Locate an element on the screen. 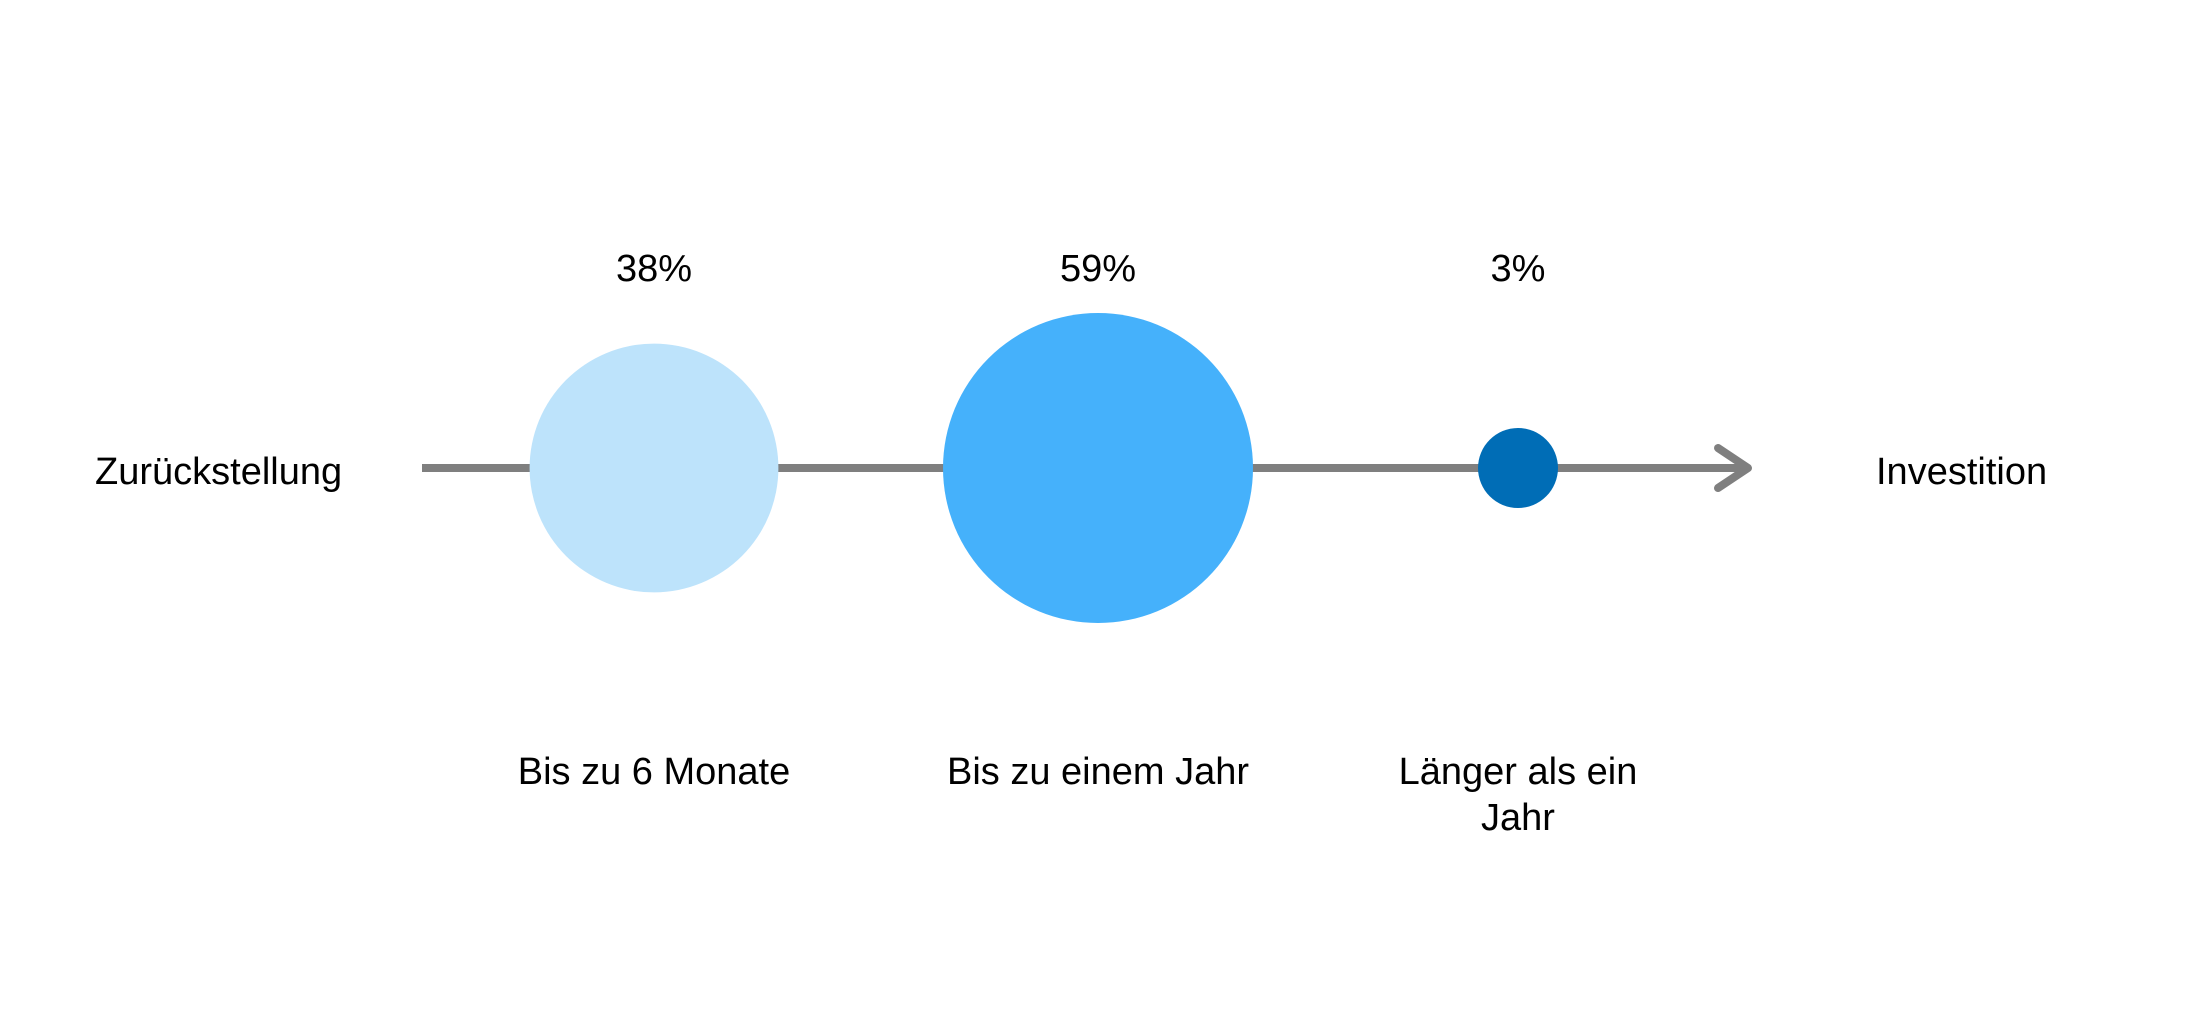  category-label-3-line-2: Jahr is located at coordinates (1518, 818).